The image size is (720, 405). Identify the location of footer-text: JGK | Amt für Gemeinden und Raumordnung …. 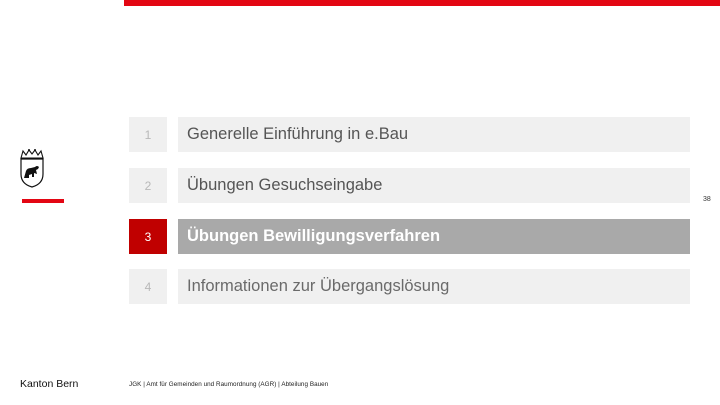
(229, 384).